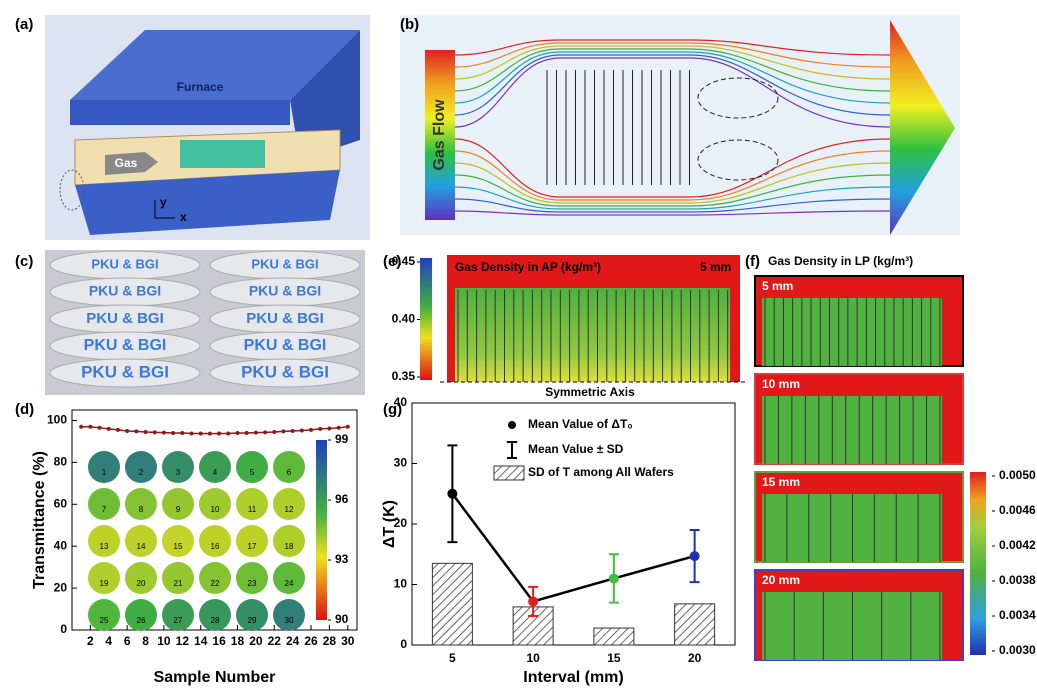 The width and height of the screenshot is (1037, 697). I want to click on panel-label: (b), so click(409, 24).